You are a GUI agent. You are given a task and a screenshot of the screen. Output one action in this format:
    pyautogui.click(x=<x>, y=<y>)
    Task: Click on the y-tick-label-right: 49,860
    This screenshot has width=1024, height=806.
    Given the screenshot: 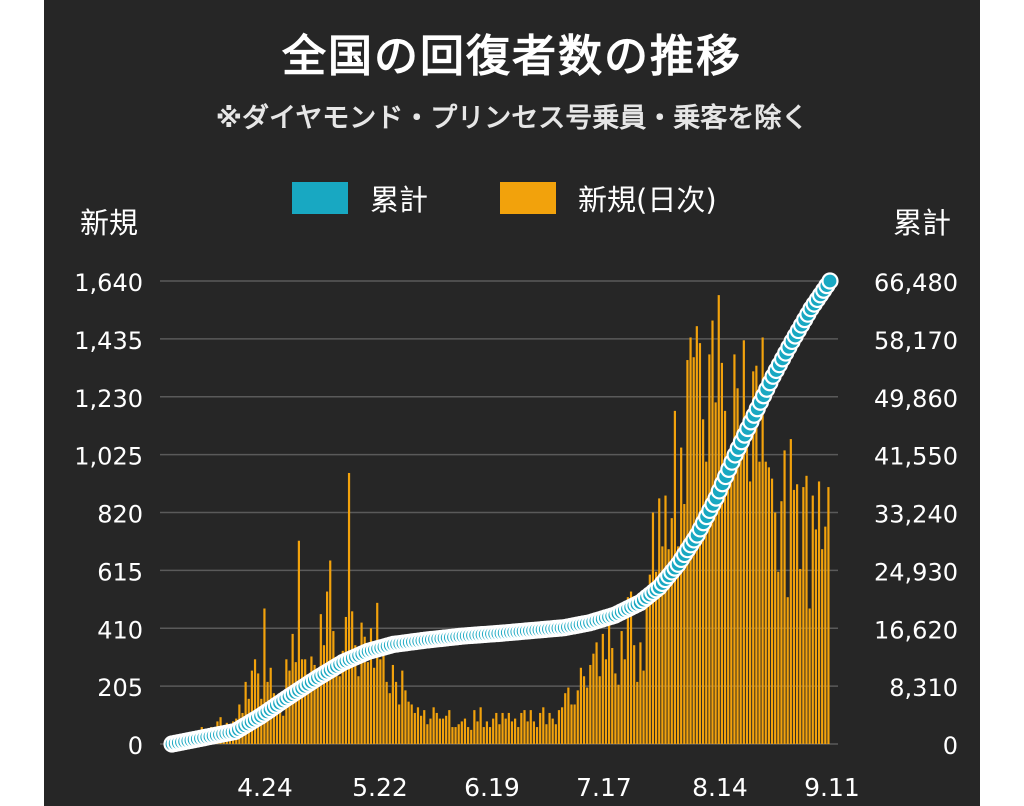 What is the action you would take?
    pyautogui.click(x=916, y=399)
    